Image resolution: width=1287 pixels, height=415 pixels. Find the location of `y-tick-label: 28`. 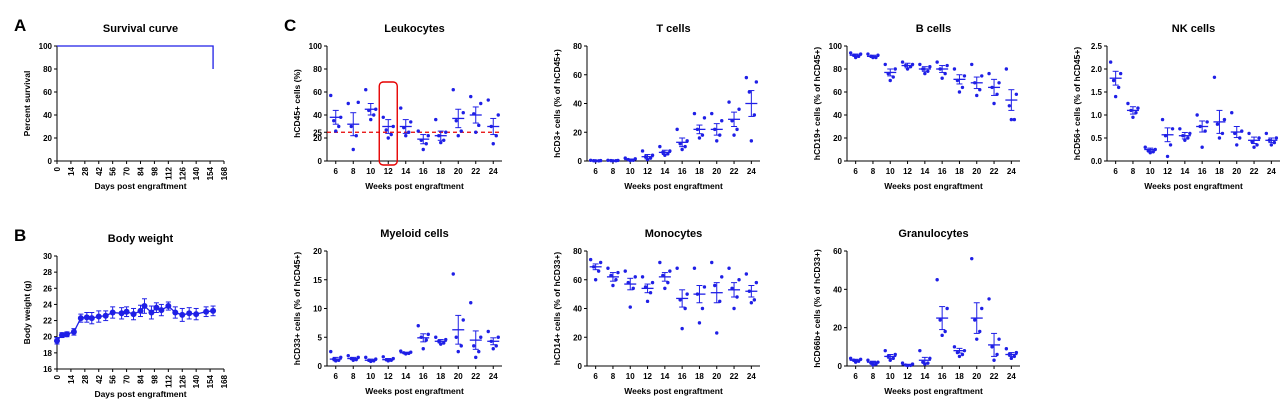

y-tick-label: 28 is located at coordinates (47, 272).